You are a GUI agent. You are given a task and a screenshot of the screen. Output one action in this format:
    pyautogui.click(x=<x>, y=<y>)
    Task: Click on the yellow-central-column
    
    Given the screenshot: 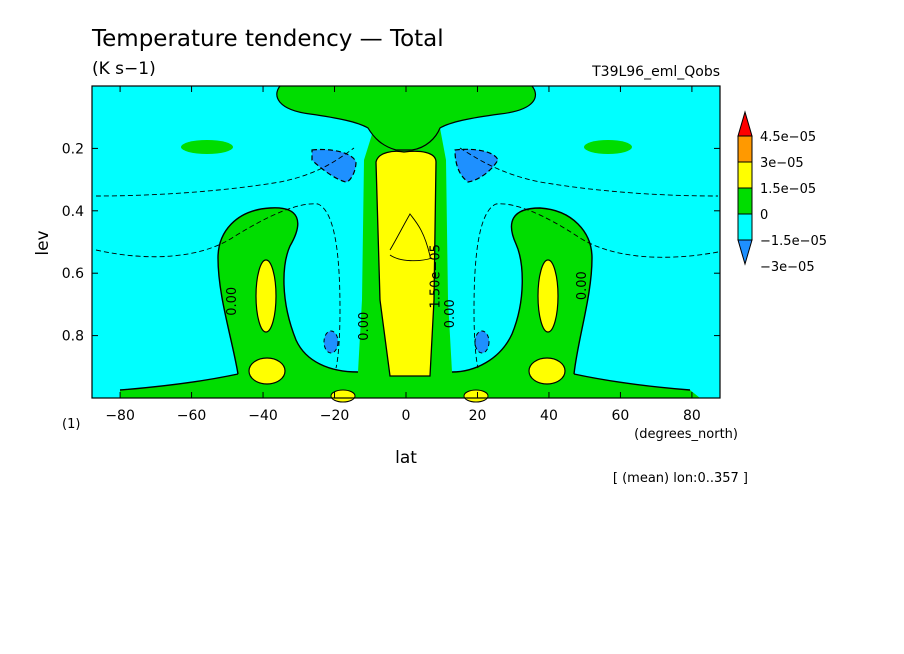 What is the action you would take?
    pyautogui.click(x=406, y=263)
    